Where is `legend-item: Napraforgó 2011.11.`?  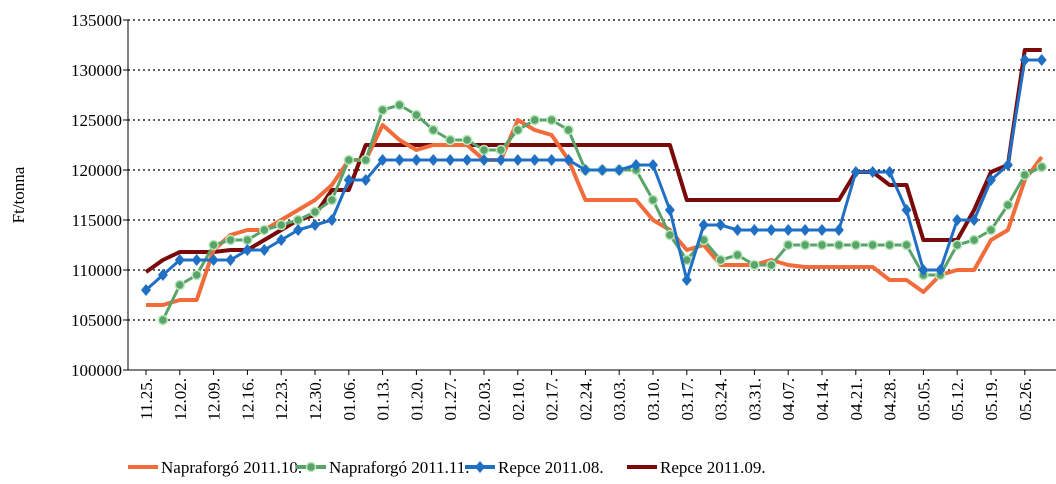 legend-item: Napraforgó 2011.11. is located at coordinates (383, 467).